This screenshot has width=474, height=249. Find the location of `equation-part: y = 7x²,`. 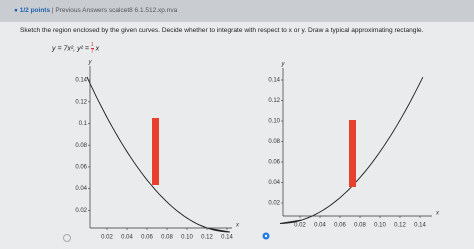

equation-part: y = 7x², is located at coordinates (65, 49).